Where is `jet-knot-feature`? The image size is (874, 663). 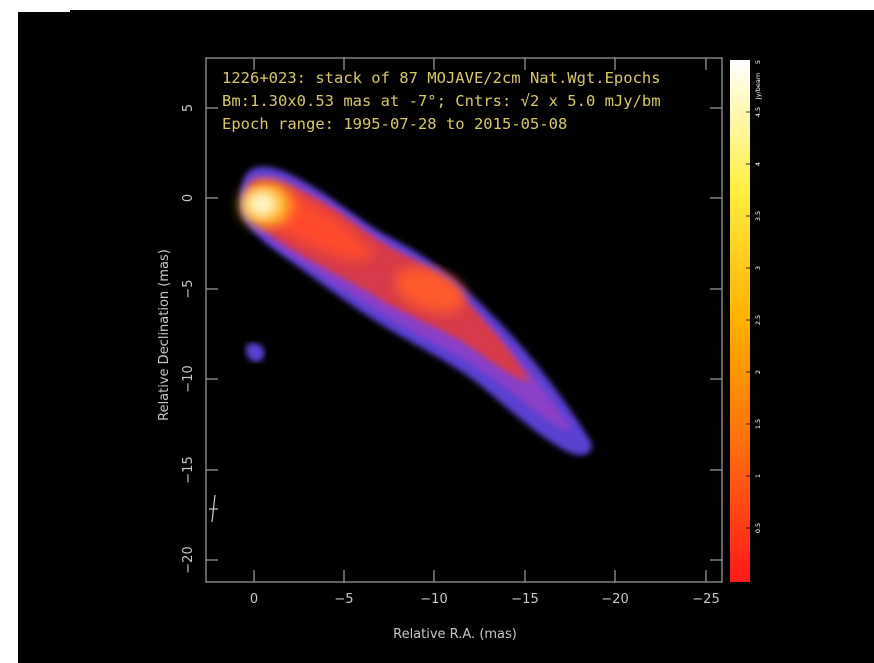
jet-knot-feature is located at coordinates (430, 290).